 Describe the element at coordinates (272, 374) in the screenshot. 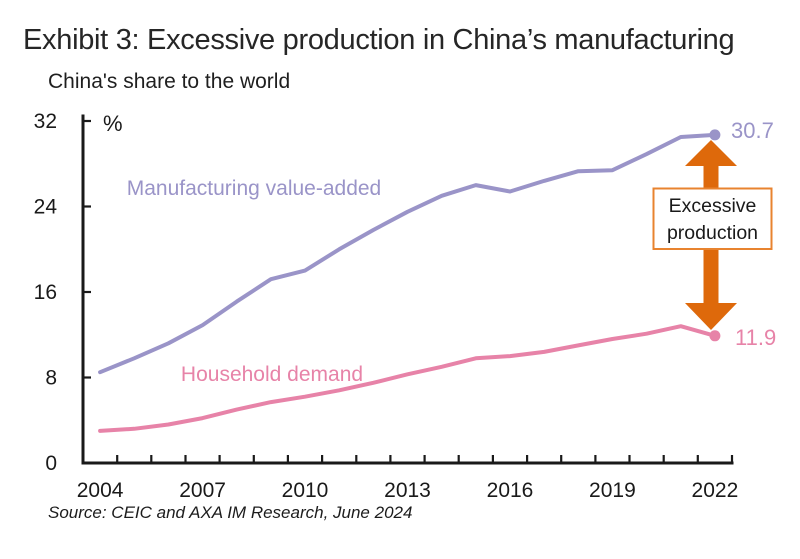

I see `household-series-label: Household demand` at that location.